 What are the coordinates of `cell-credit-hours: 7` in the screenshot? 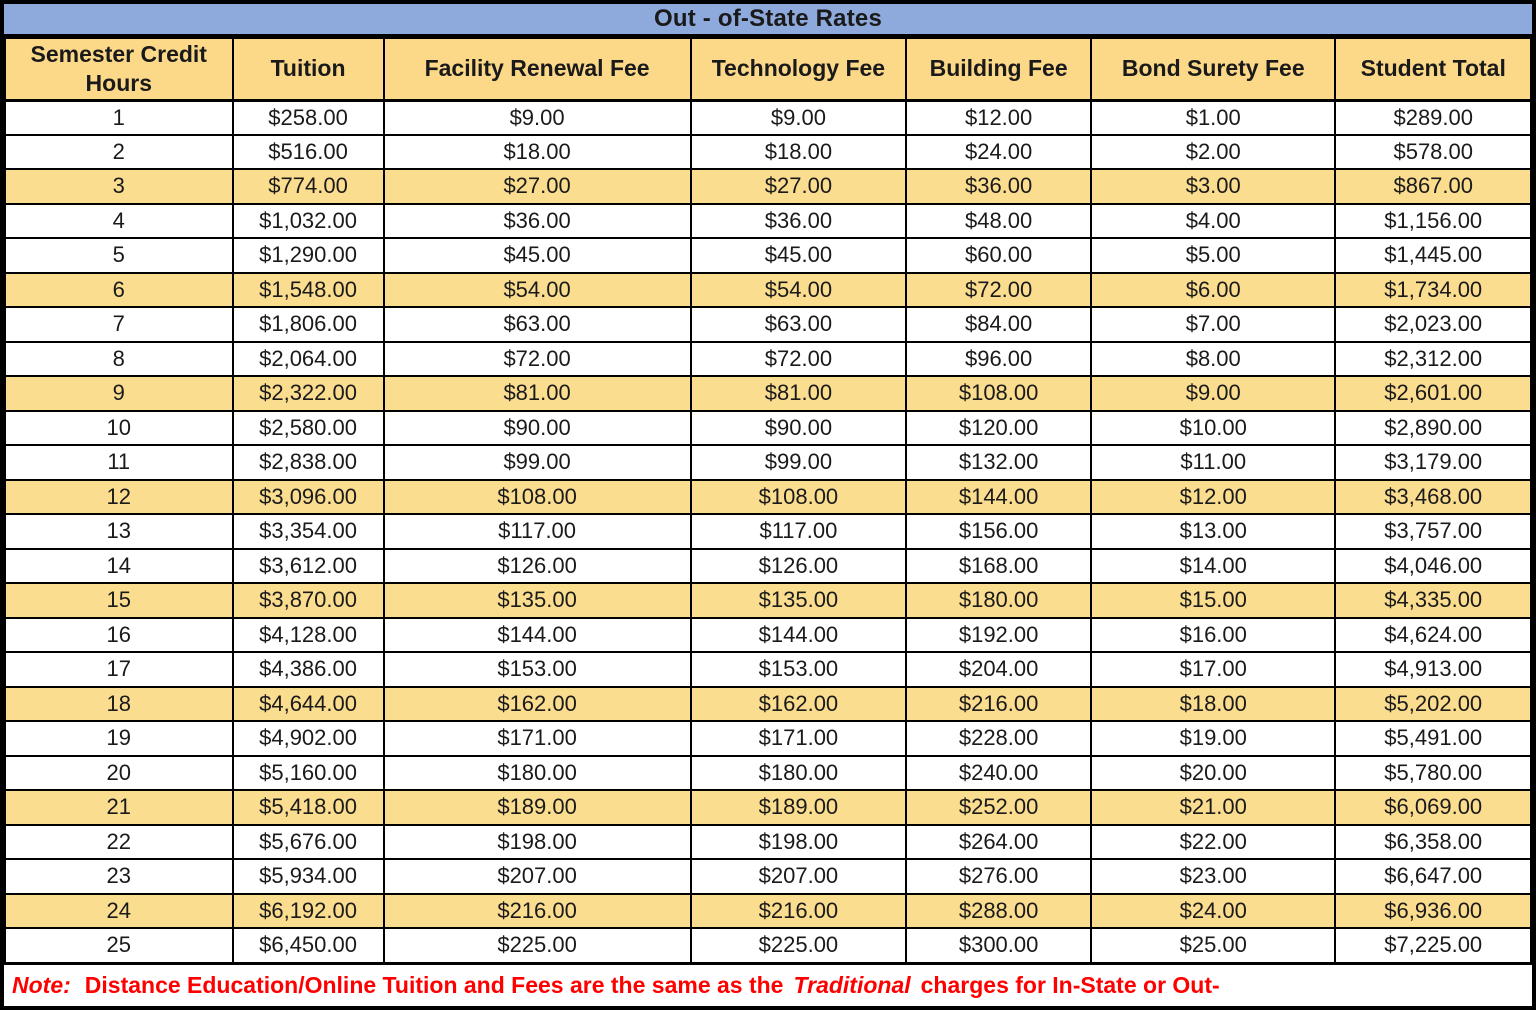 It's located at (119, 324).